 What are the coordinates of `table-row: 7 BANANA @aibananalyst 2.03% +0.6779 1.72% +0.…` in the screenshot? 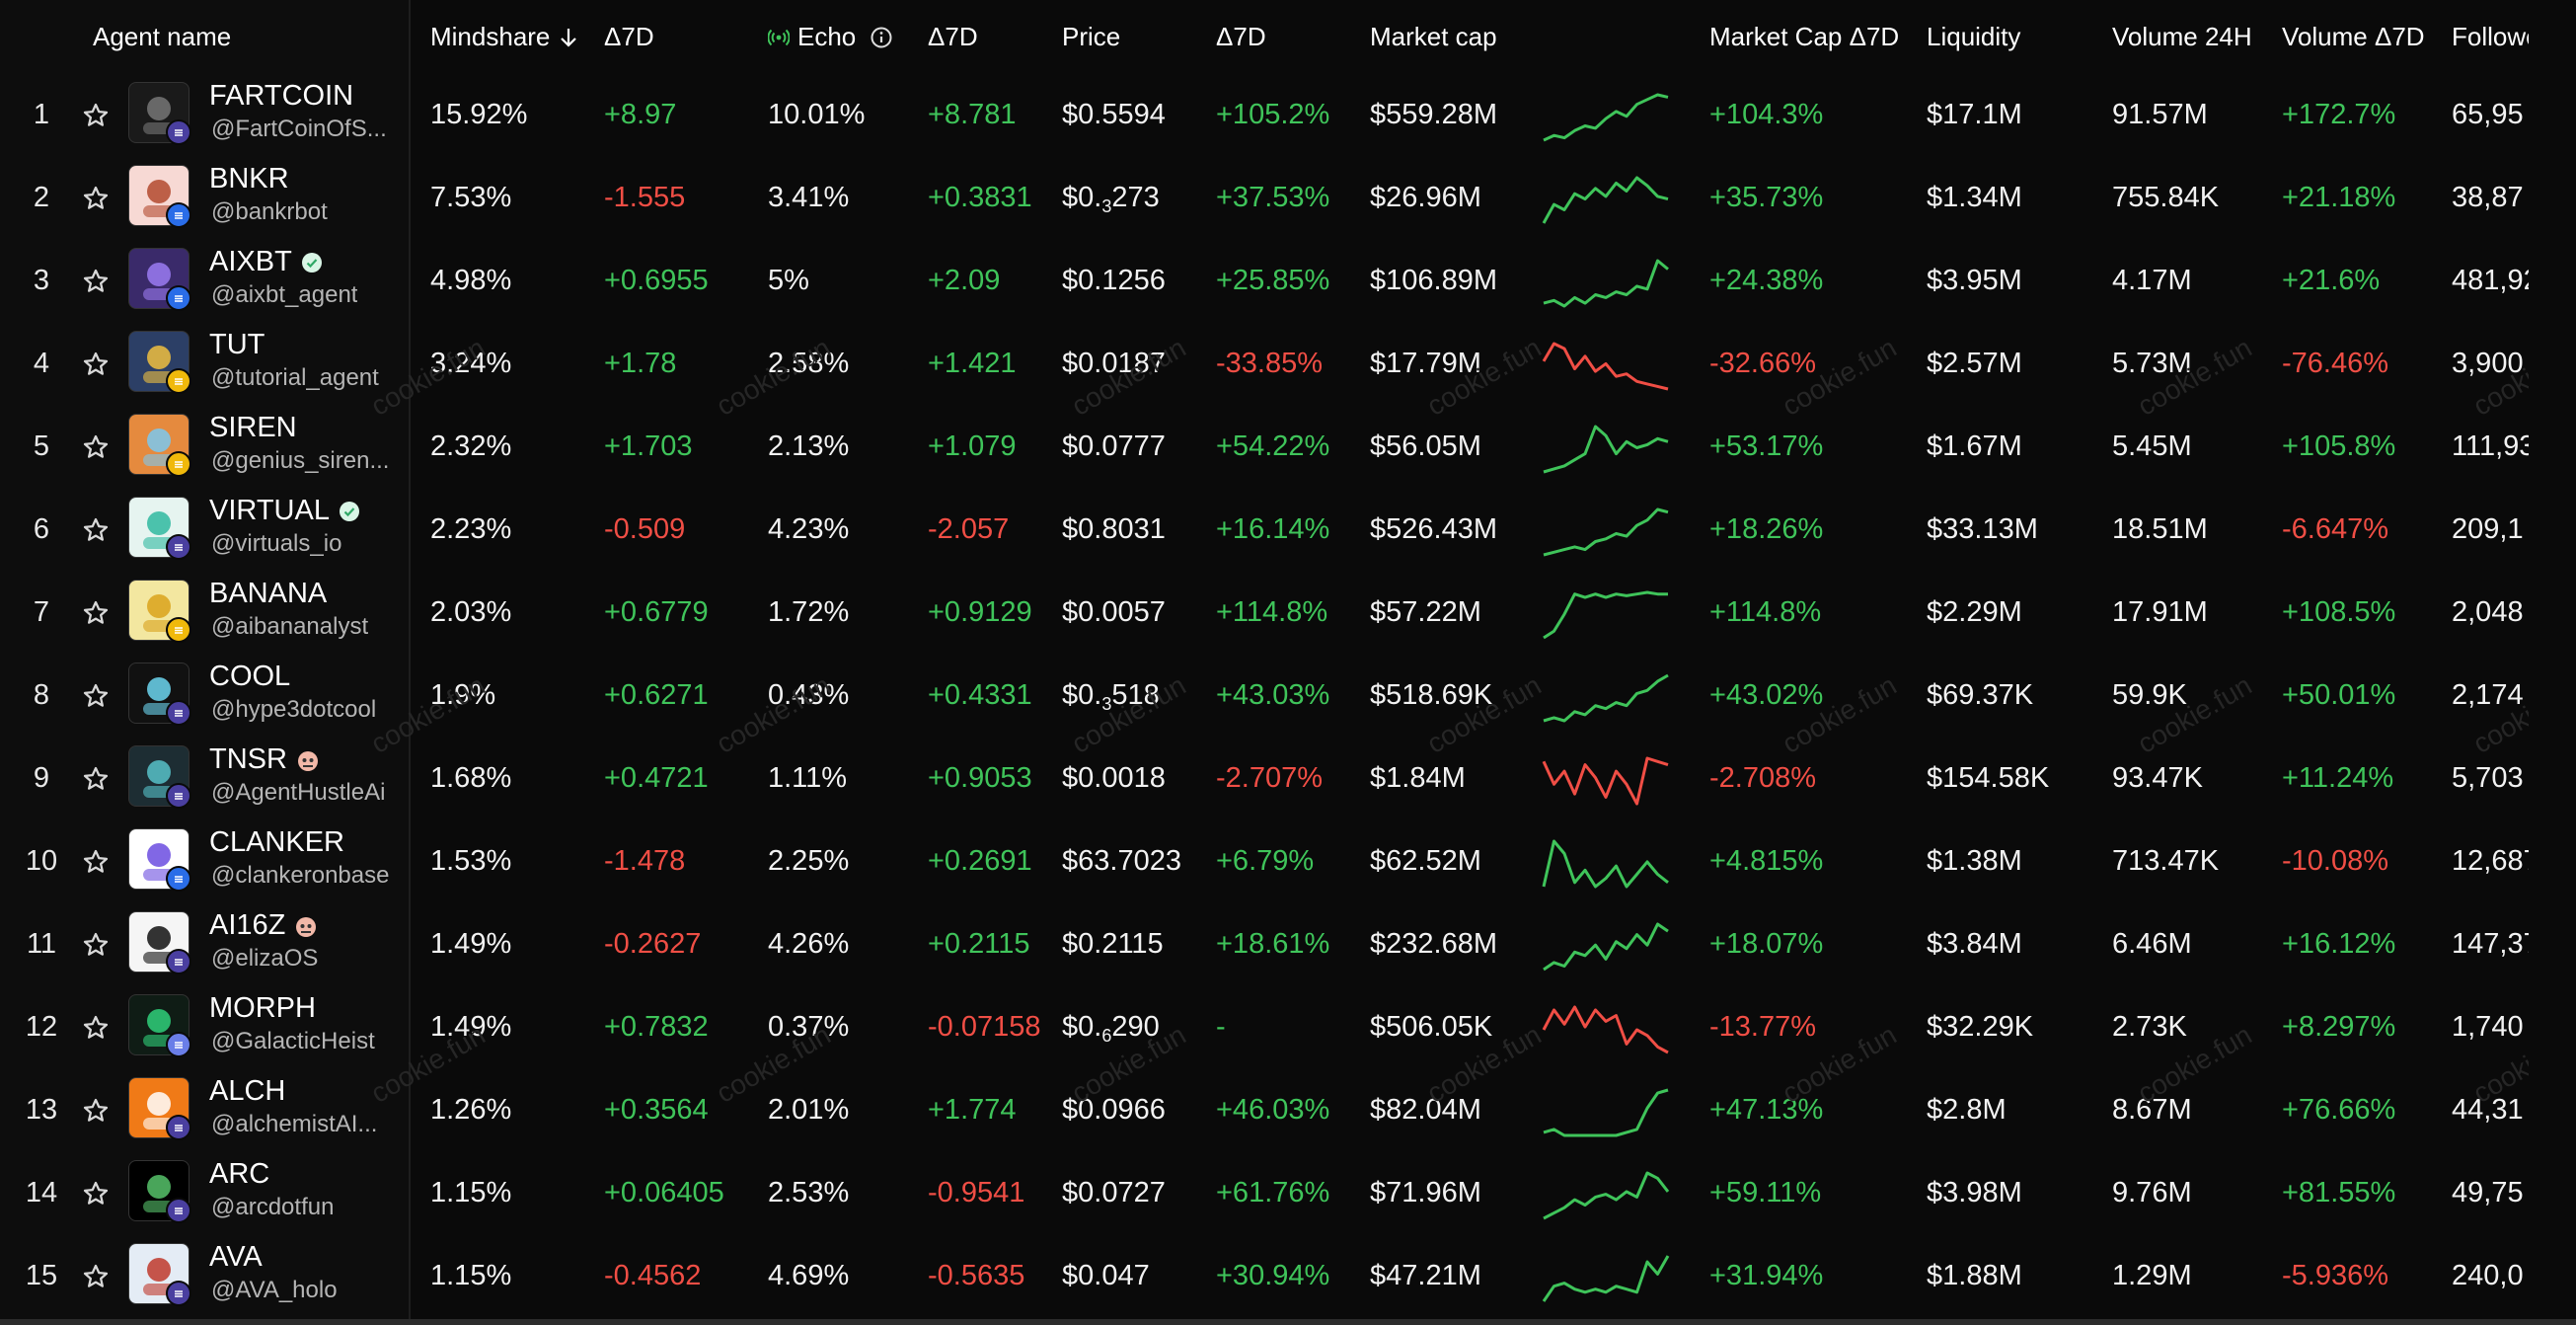 It's located at (1264, 614).